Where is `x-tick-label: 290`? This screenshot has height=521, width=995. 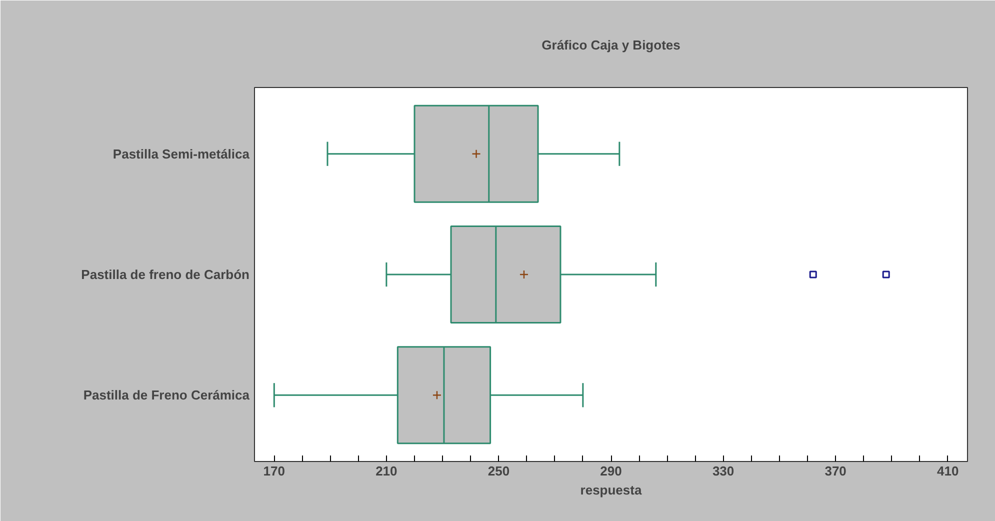
x-tick-label: 290 is located at coordinates (611, 471).